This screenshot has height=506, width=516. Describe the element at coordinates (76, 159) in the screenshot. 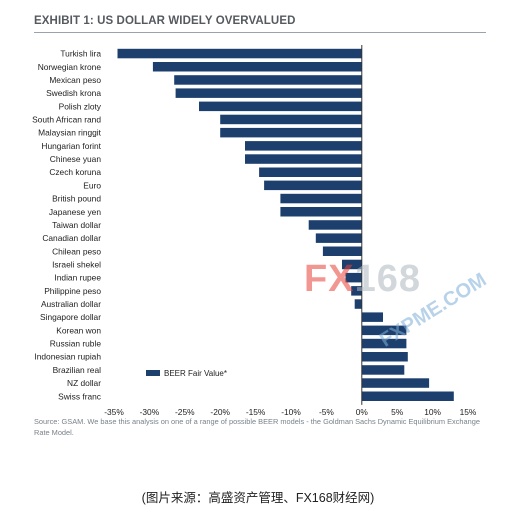

I see `category-label: Chinese yuan` at that location.